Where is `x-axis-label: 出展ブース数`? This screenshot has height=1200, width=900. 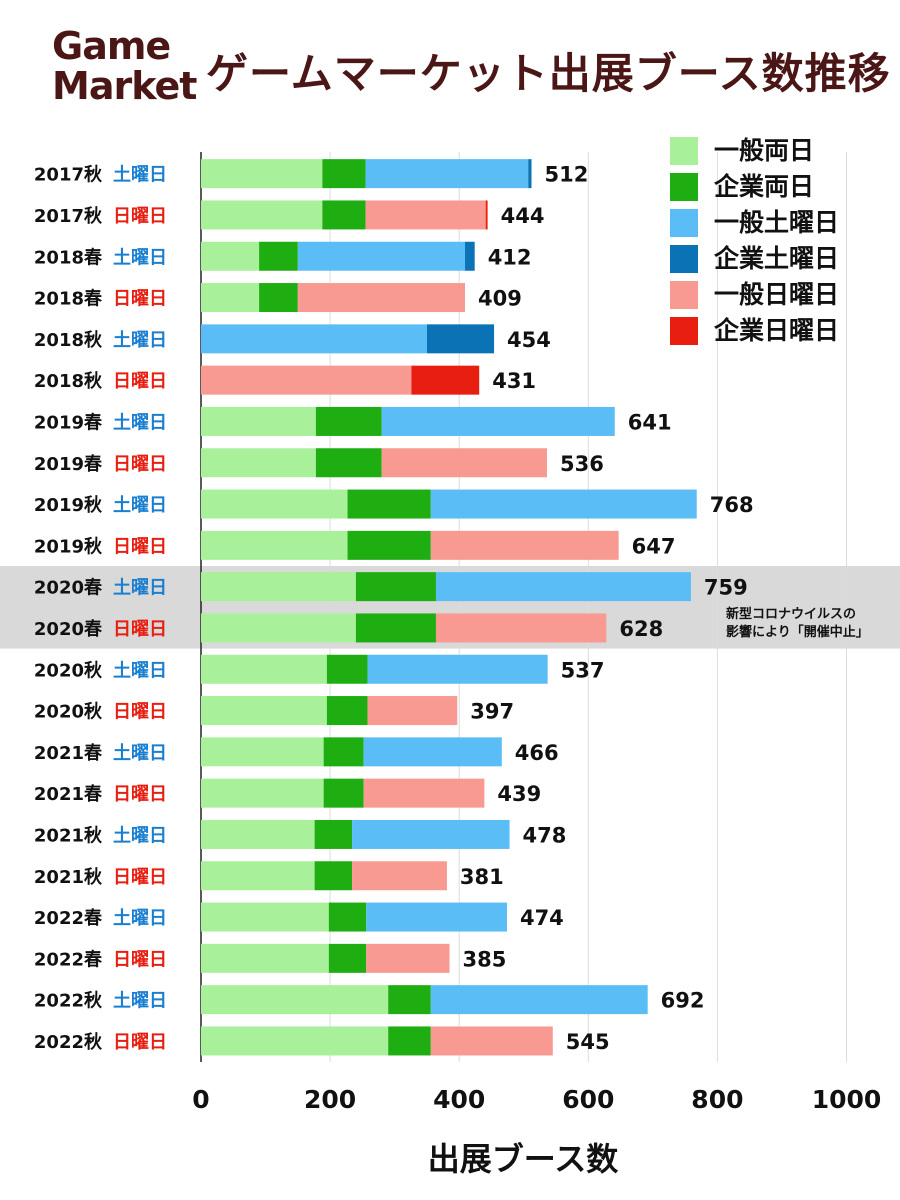
x-axis-label: 出展ブース数 is located at coordinates (523, 1159).